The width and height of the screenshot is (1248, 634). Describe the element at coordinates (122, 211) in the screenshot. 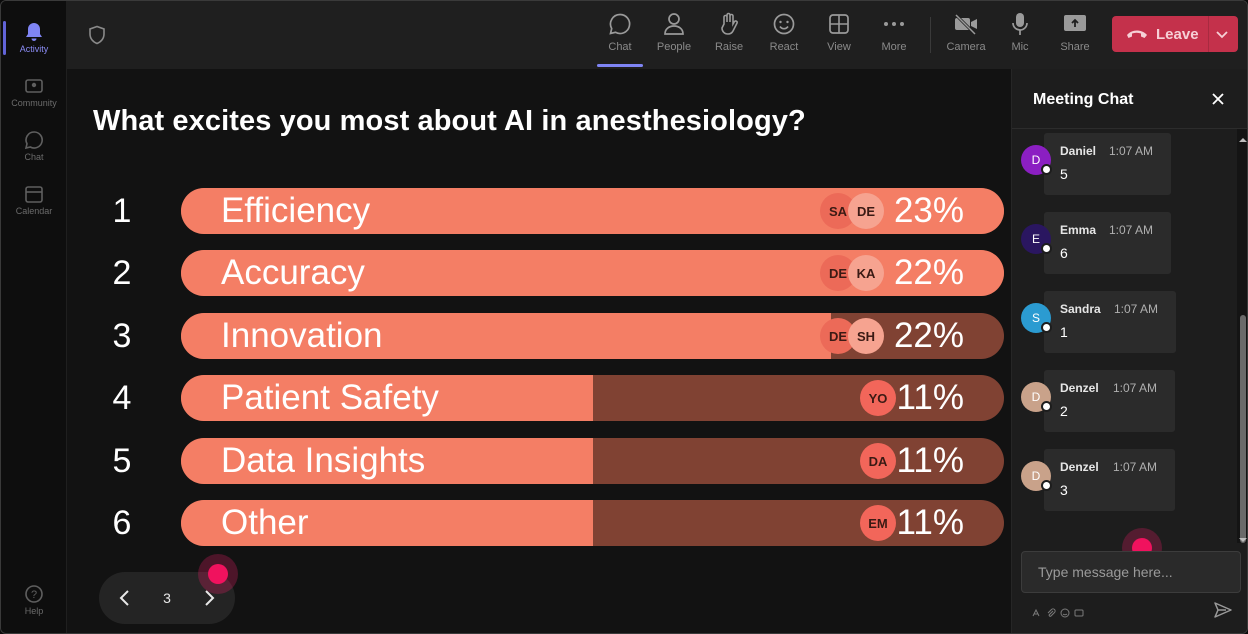

I see `poll-option-rank: 1` at that location.